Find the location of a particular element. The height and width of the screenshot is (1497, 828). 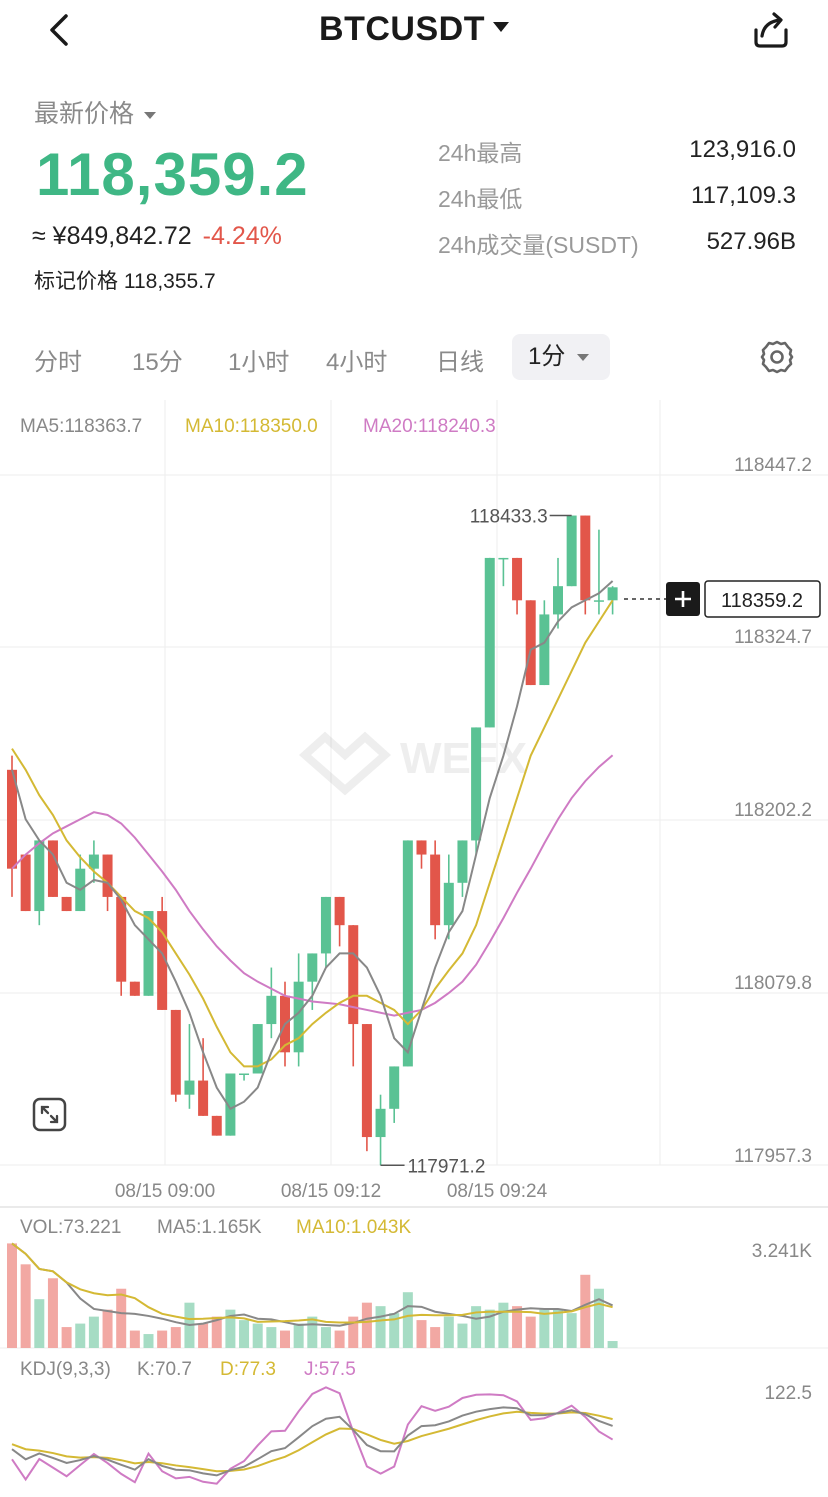

vol-label: VOL:73.221 is located at coordinates (70, 1227).